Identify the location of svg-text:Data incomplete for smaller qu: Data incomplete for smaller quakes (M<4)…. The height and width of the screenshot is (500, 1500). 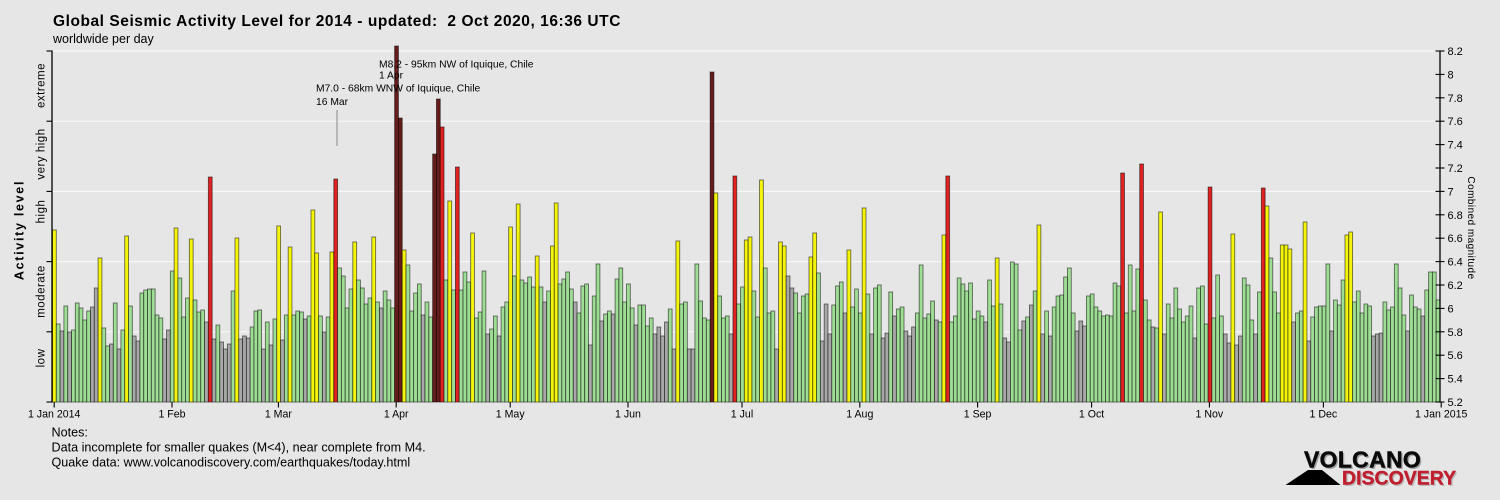
(239, 448).